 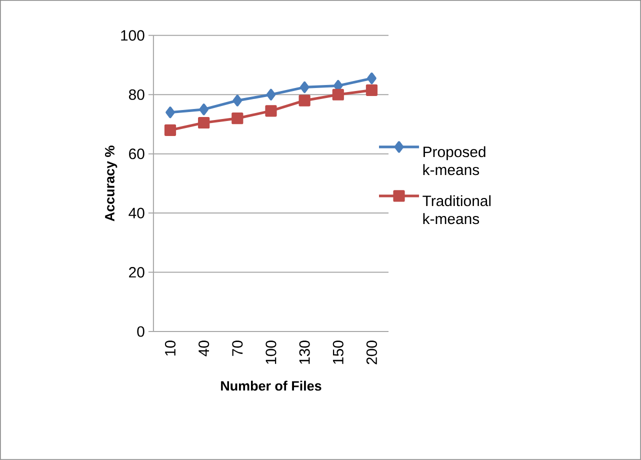 What do you see at coordinates (170, 348) in the screenshot?
I see `x-tick-label: 10` at bounding box center [170, 348].